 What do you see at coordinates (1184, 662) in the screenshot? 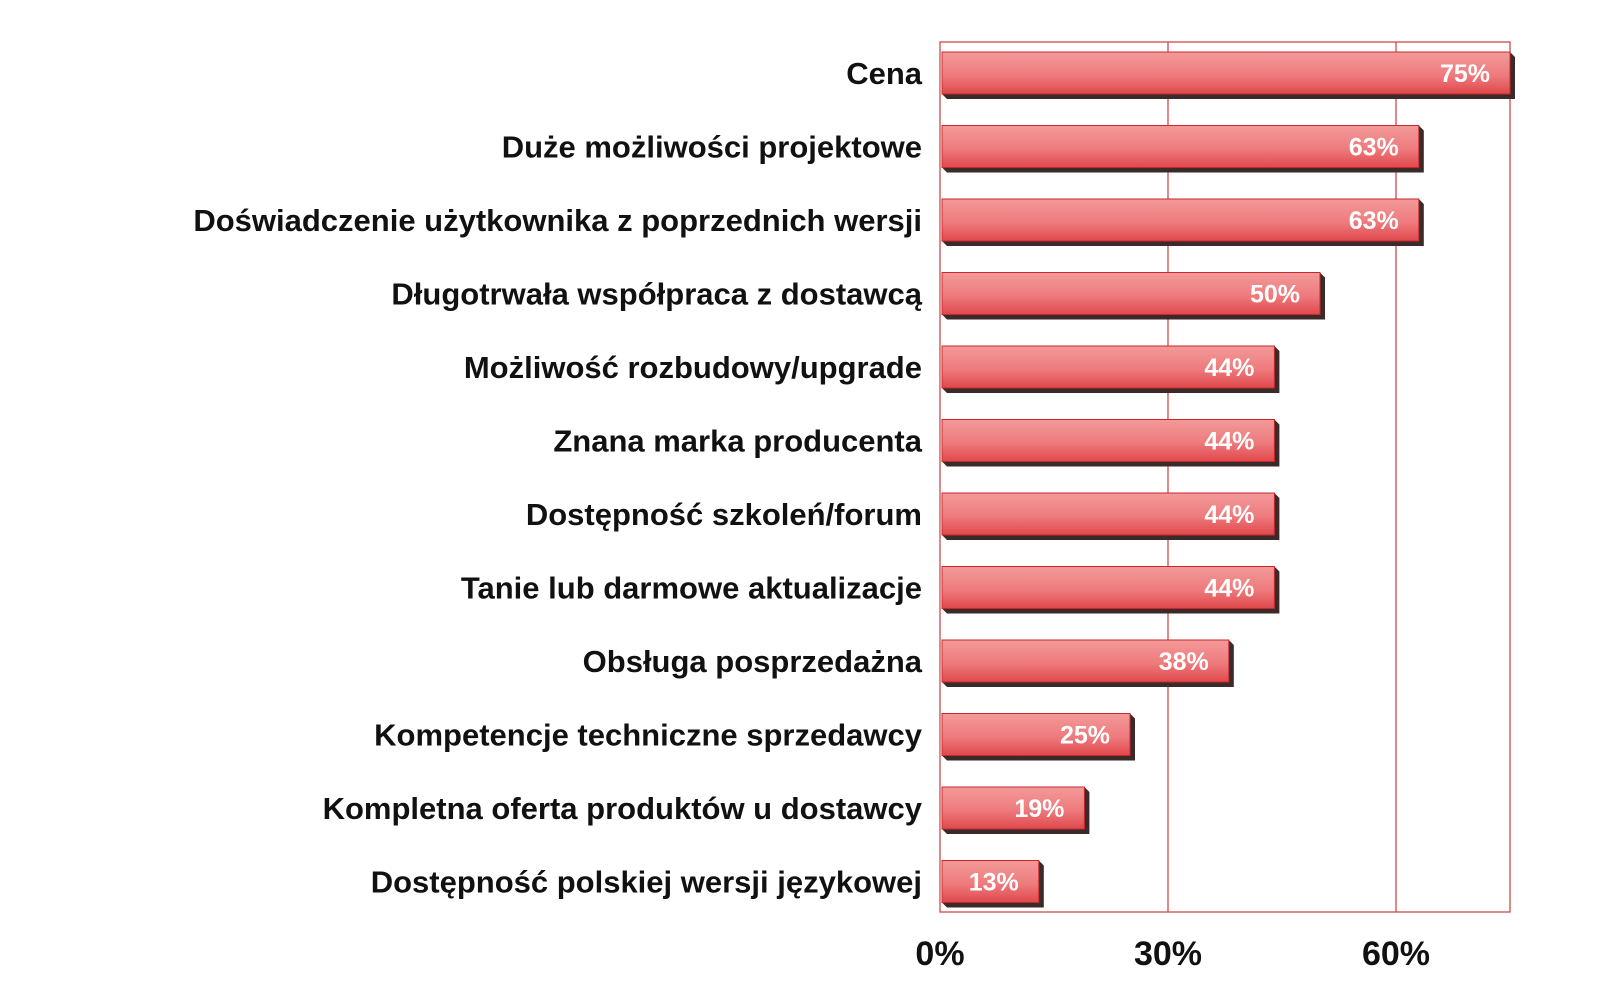
I see `bar-value-label: 38%` at bounding box center [1184, 662].